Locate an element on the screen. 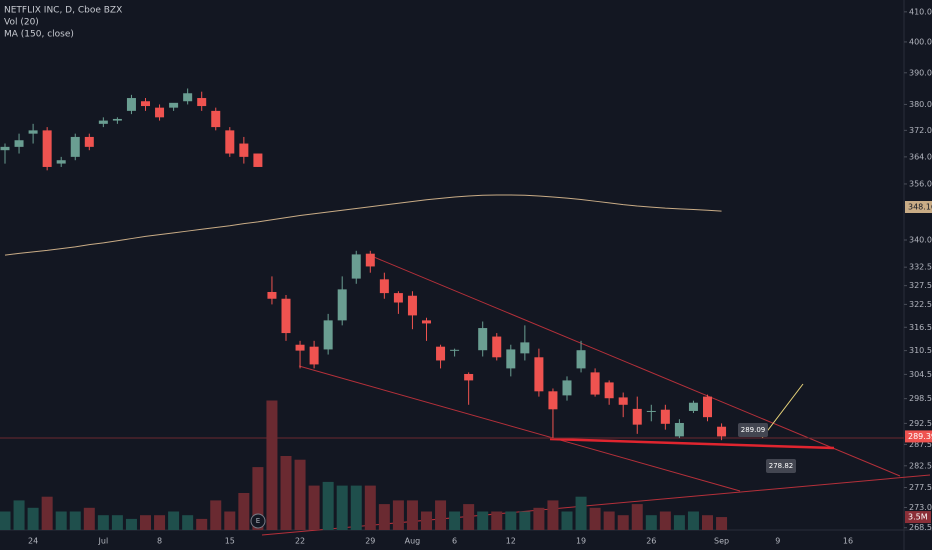 Image resolution: width=932 pixels, height=550 pixels. x-tick-label: 15 is located at coordinates (230, 541).